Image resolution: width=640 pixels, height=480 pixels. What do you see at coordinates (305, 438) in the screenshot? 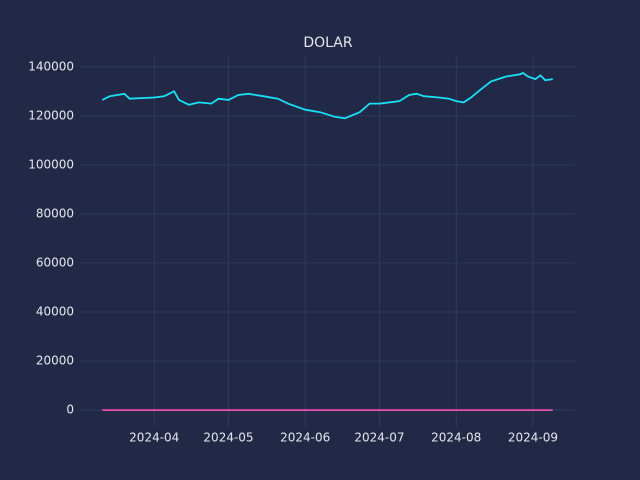
I see `x-tick-label: 2024-06` at bounding box center [305, 438].